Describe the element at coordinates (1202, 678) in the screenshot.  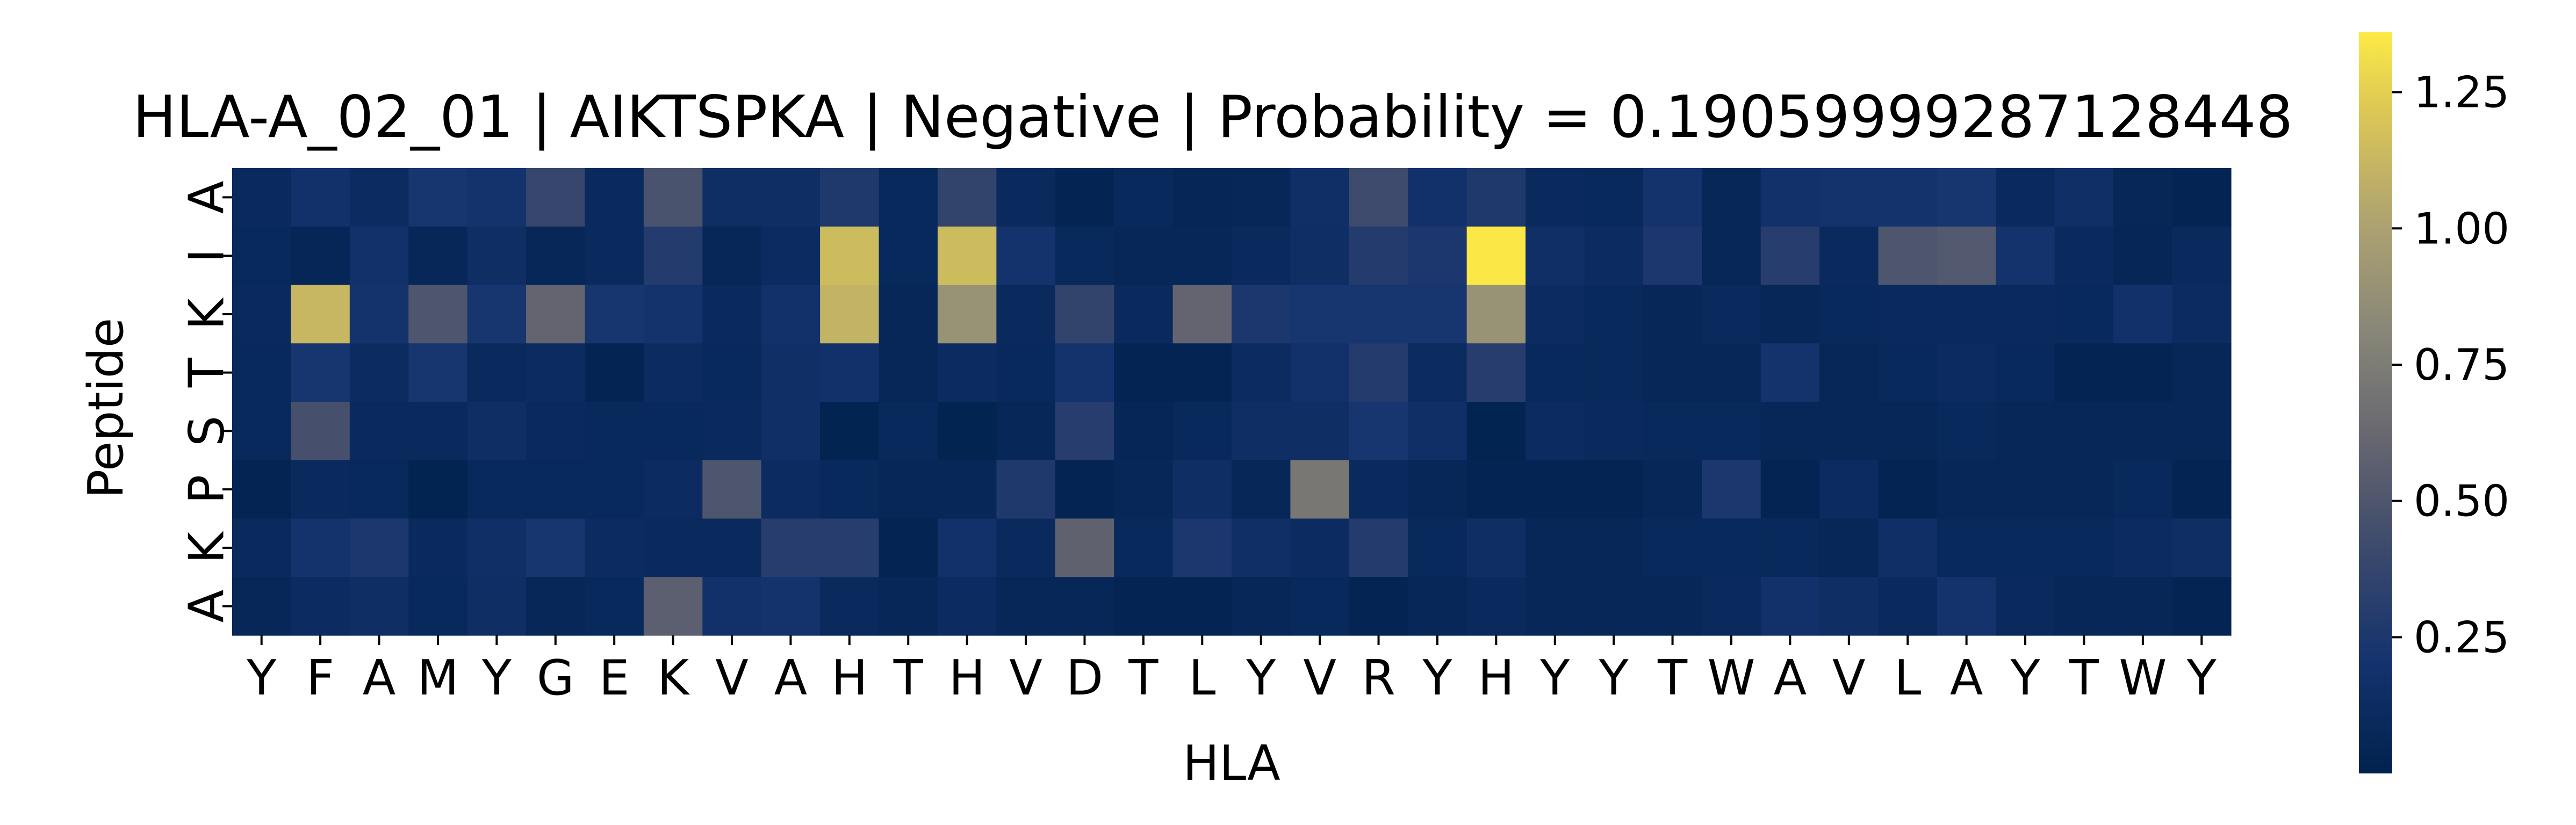
I see `x-tick-label: L` at that location.